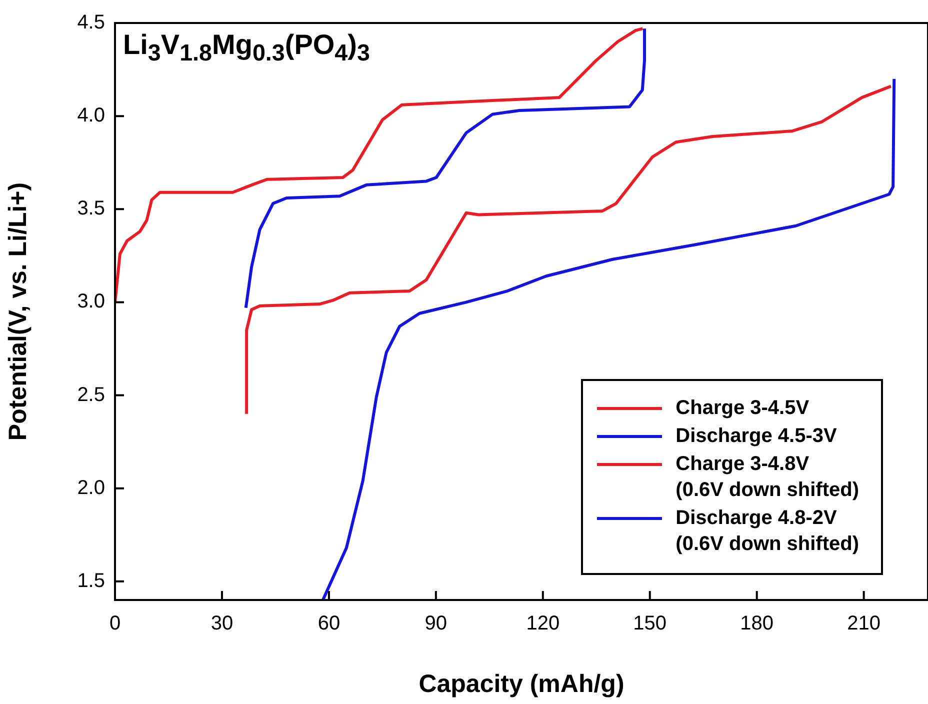  I want to click on y-tick-label: 1.5, so click(91, 581).